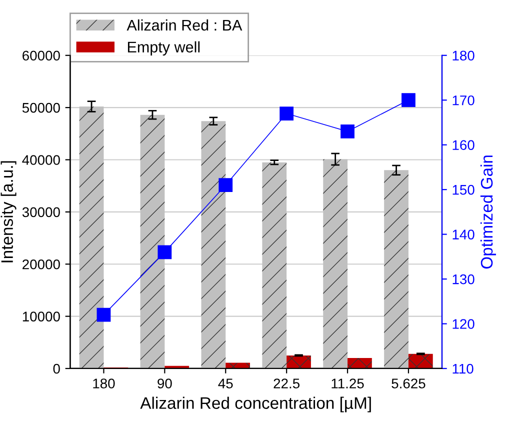  What do you see at coordinates (8, 211) in the screenshot?
I see `y-axis-title: Intensity [a.u.]` at bounding box center [8, 211].